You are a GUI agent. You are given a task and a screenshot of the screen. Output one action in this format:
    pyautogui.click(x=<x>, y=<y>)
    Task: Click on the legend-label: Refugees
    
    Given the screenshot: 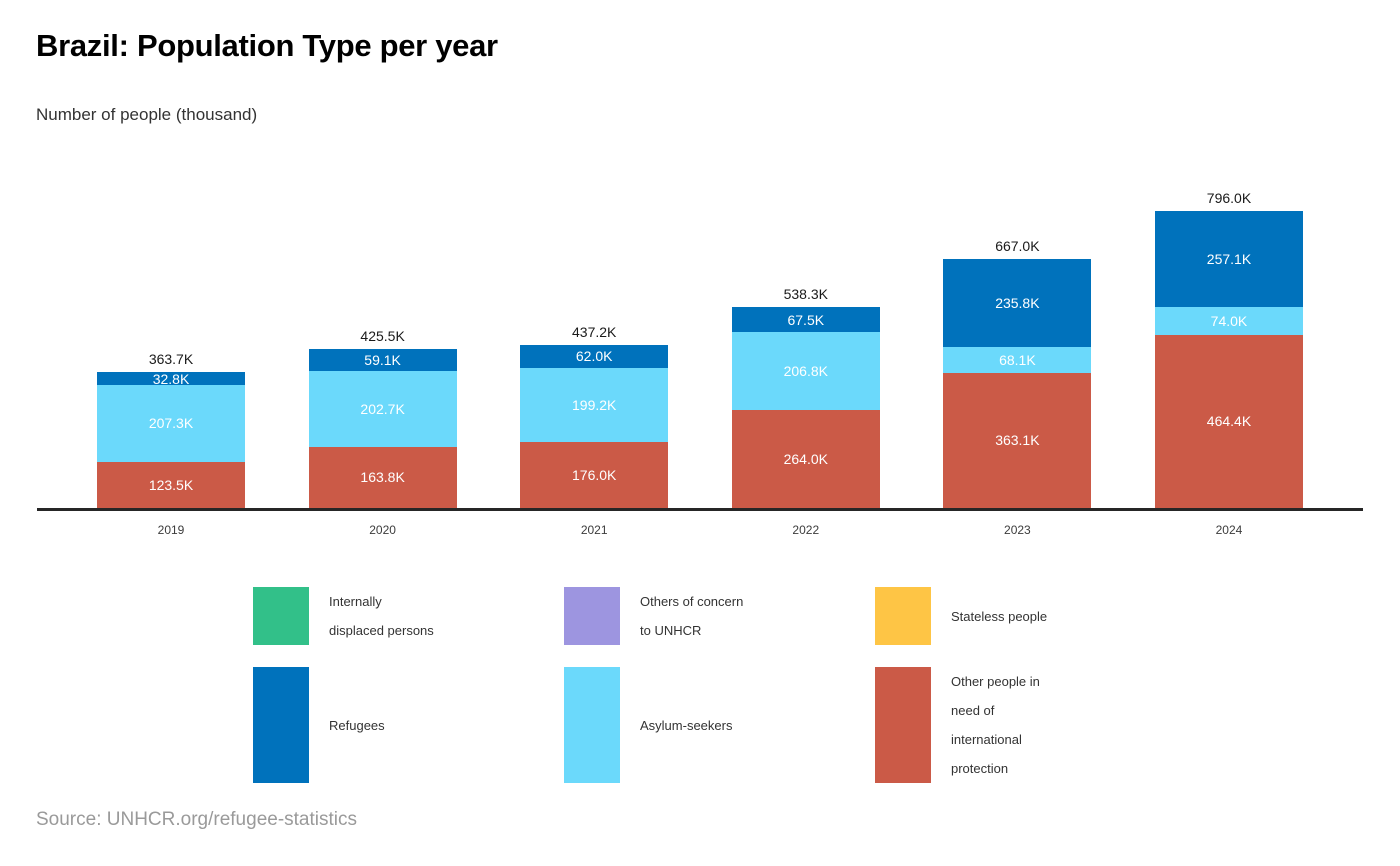 What is the action you would take?
    pyautogui.click(x=357, y=725)
    